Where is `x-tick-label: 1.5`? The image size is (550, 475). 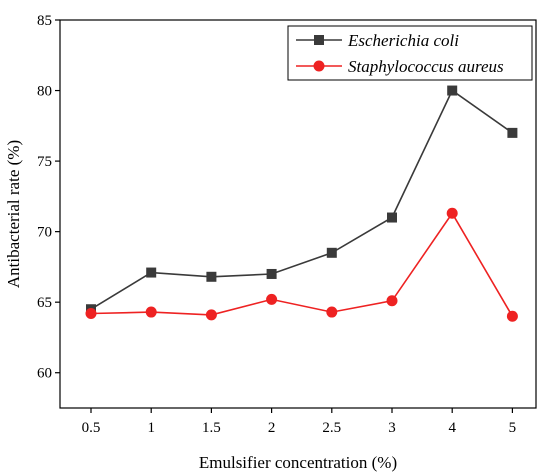
x-tick-label: 1.5 is located at coordinates (211, 428).